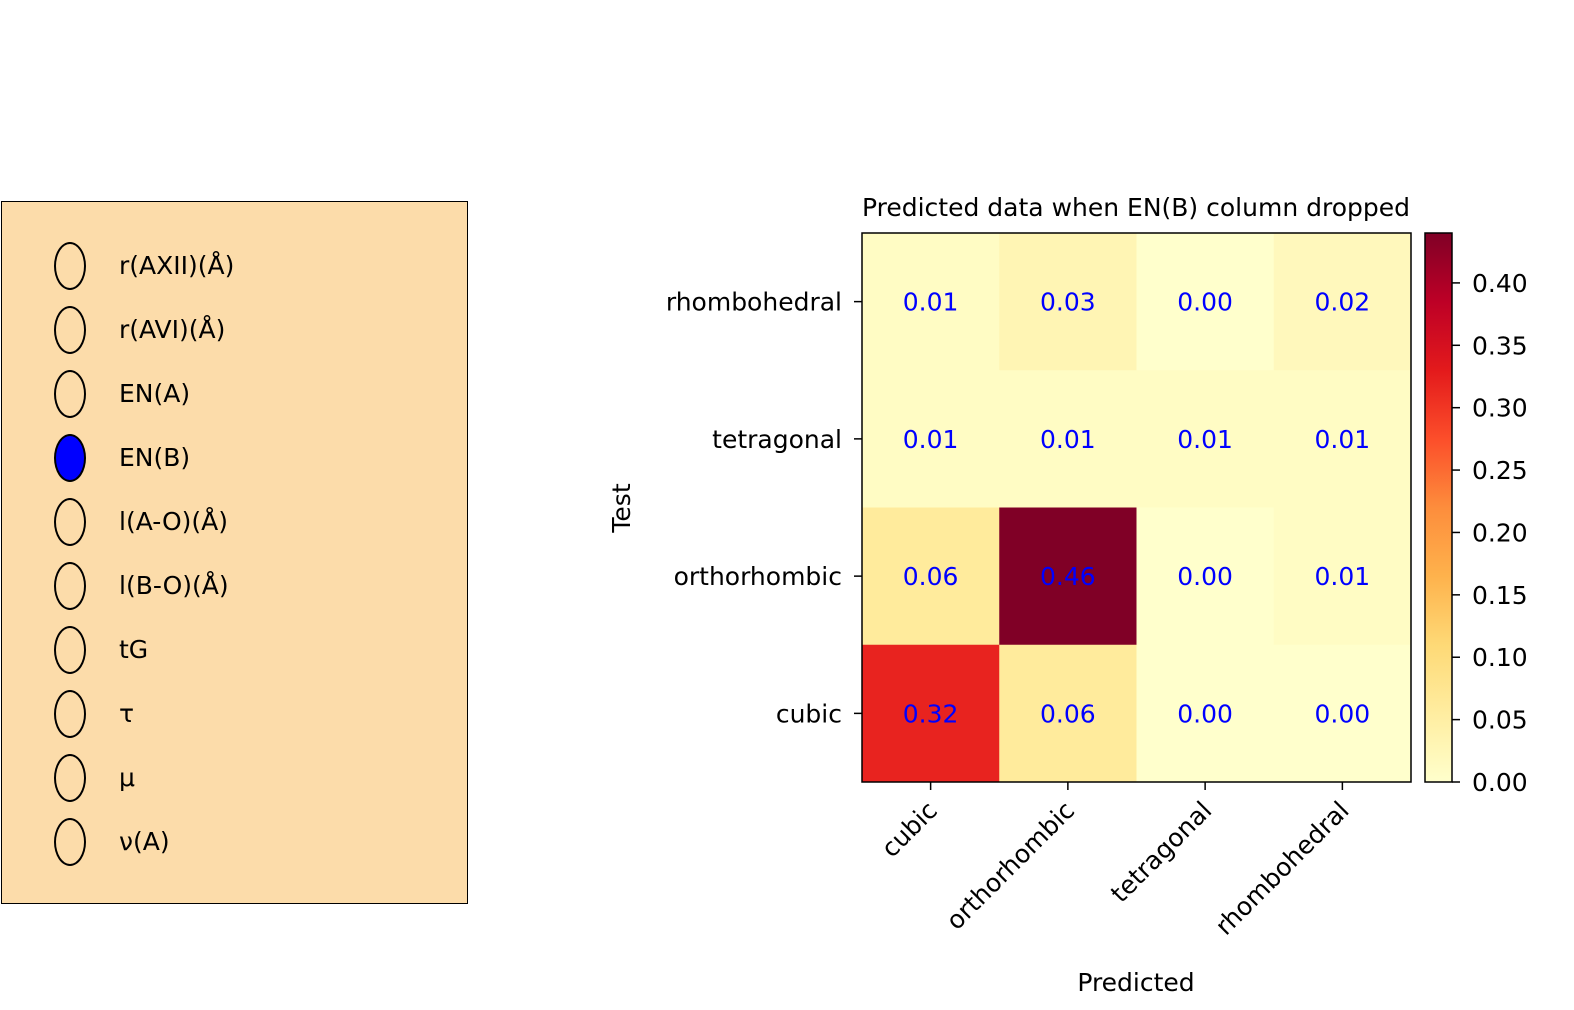  I want to click on x-axis-label: Predicted, so click(1135, 982).